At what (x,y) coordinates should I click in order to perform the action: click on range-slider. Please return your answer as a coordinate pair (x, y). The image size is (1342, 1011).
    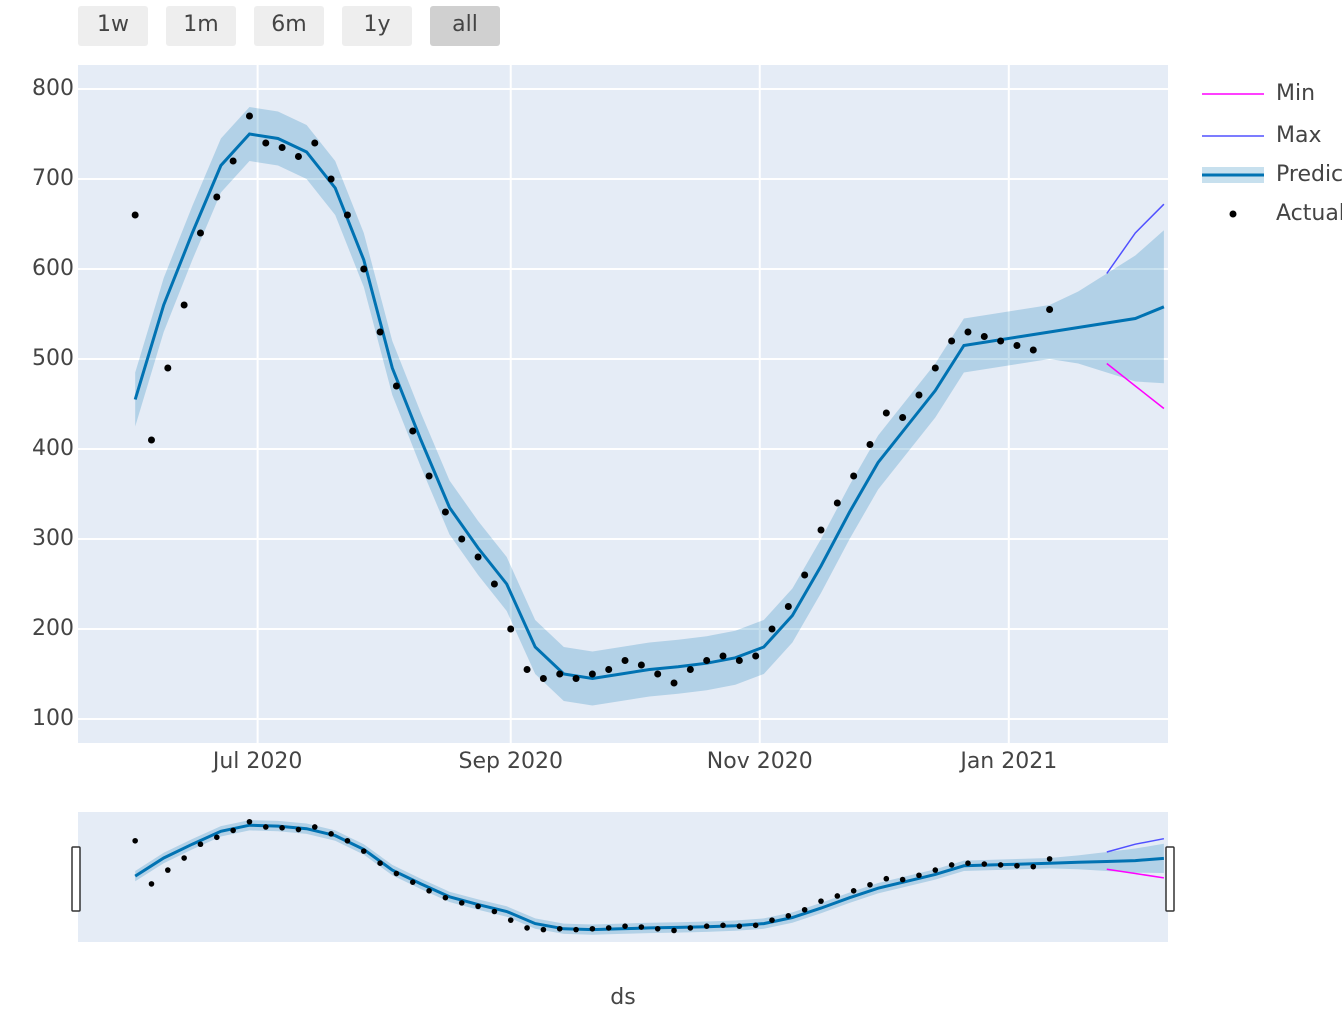
    Looking at the image, I should click on (623, 877).